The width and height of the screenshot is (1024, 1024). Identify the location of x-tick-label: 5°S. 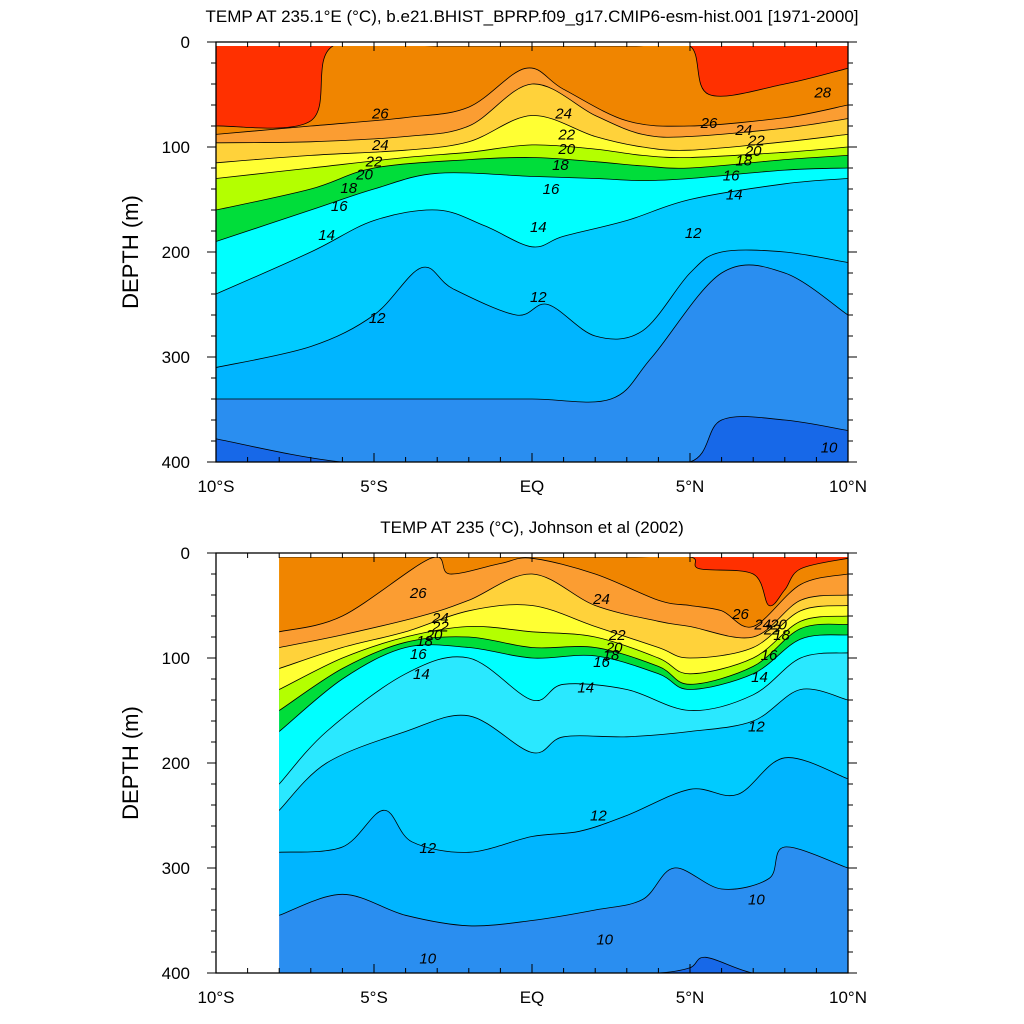
(374, 997).